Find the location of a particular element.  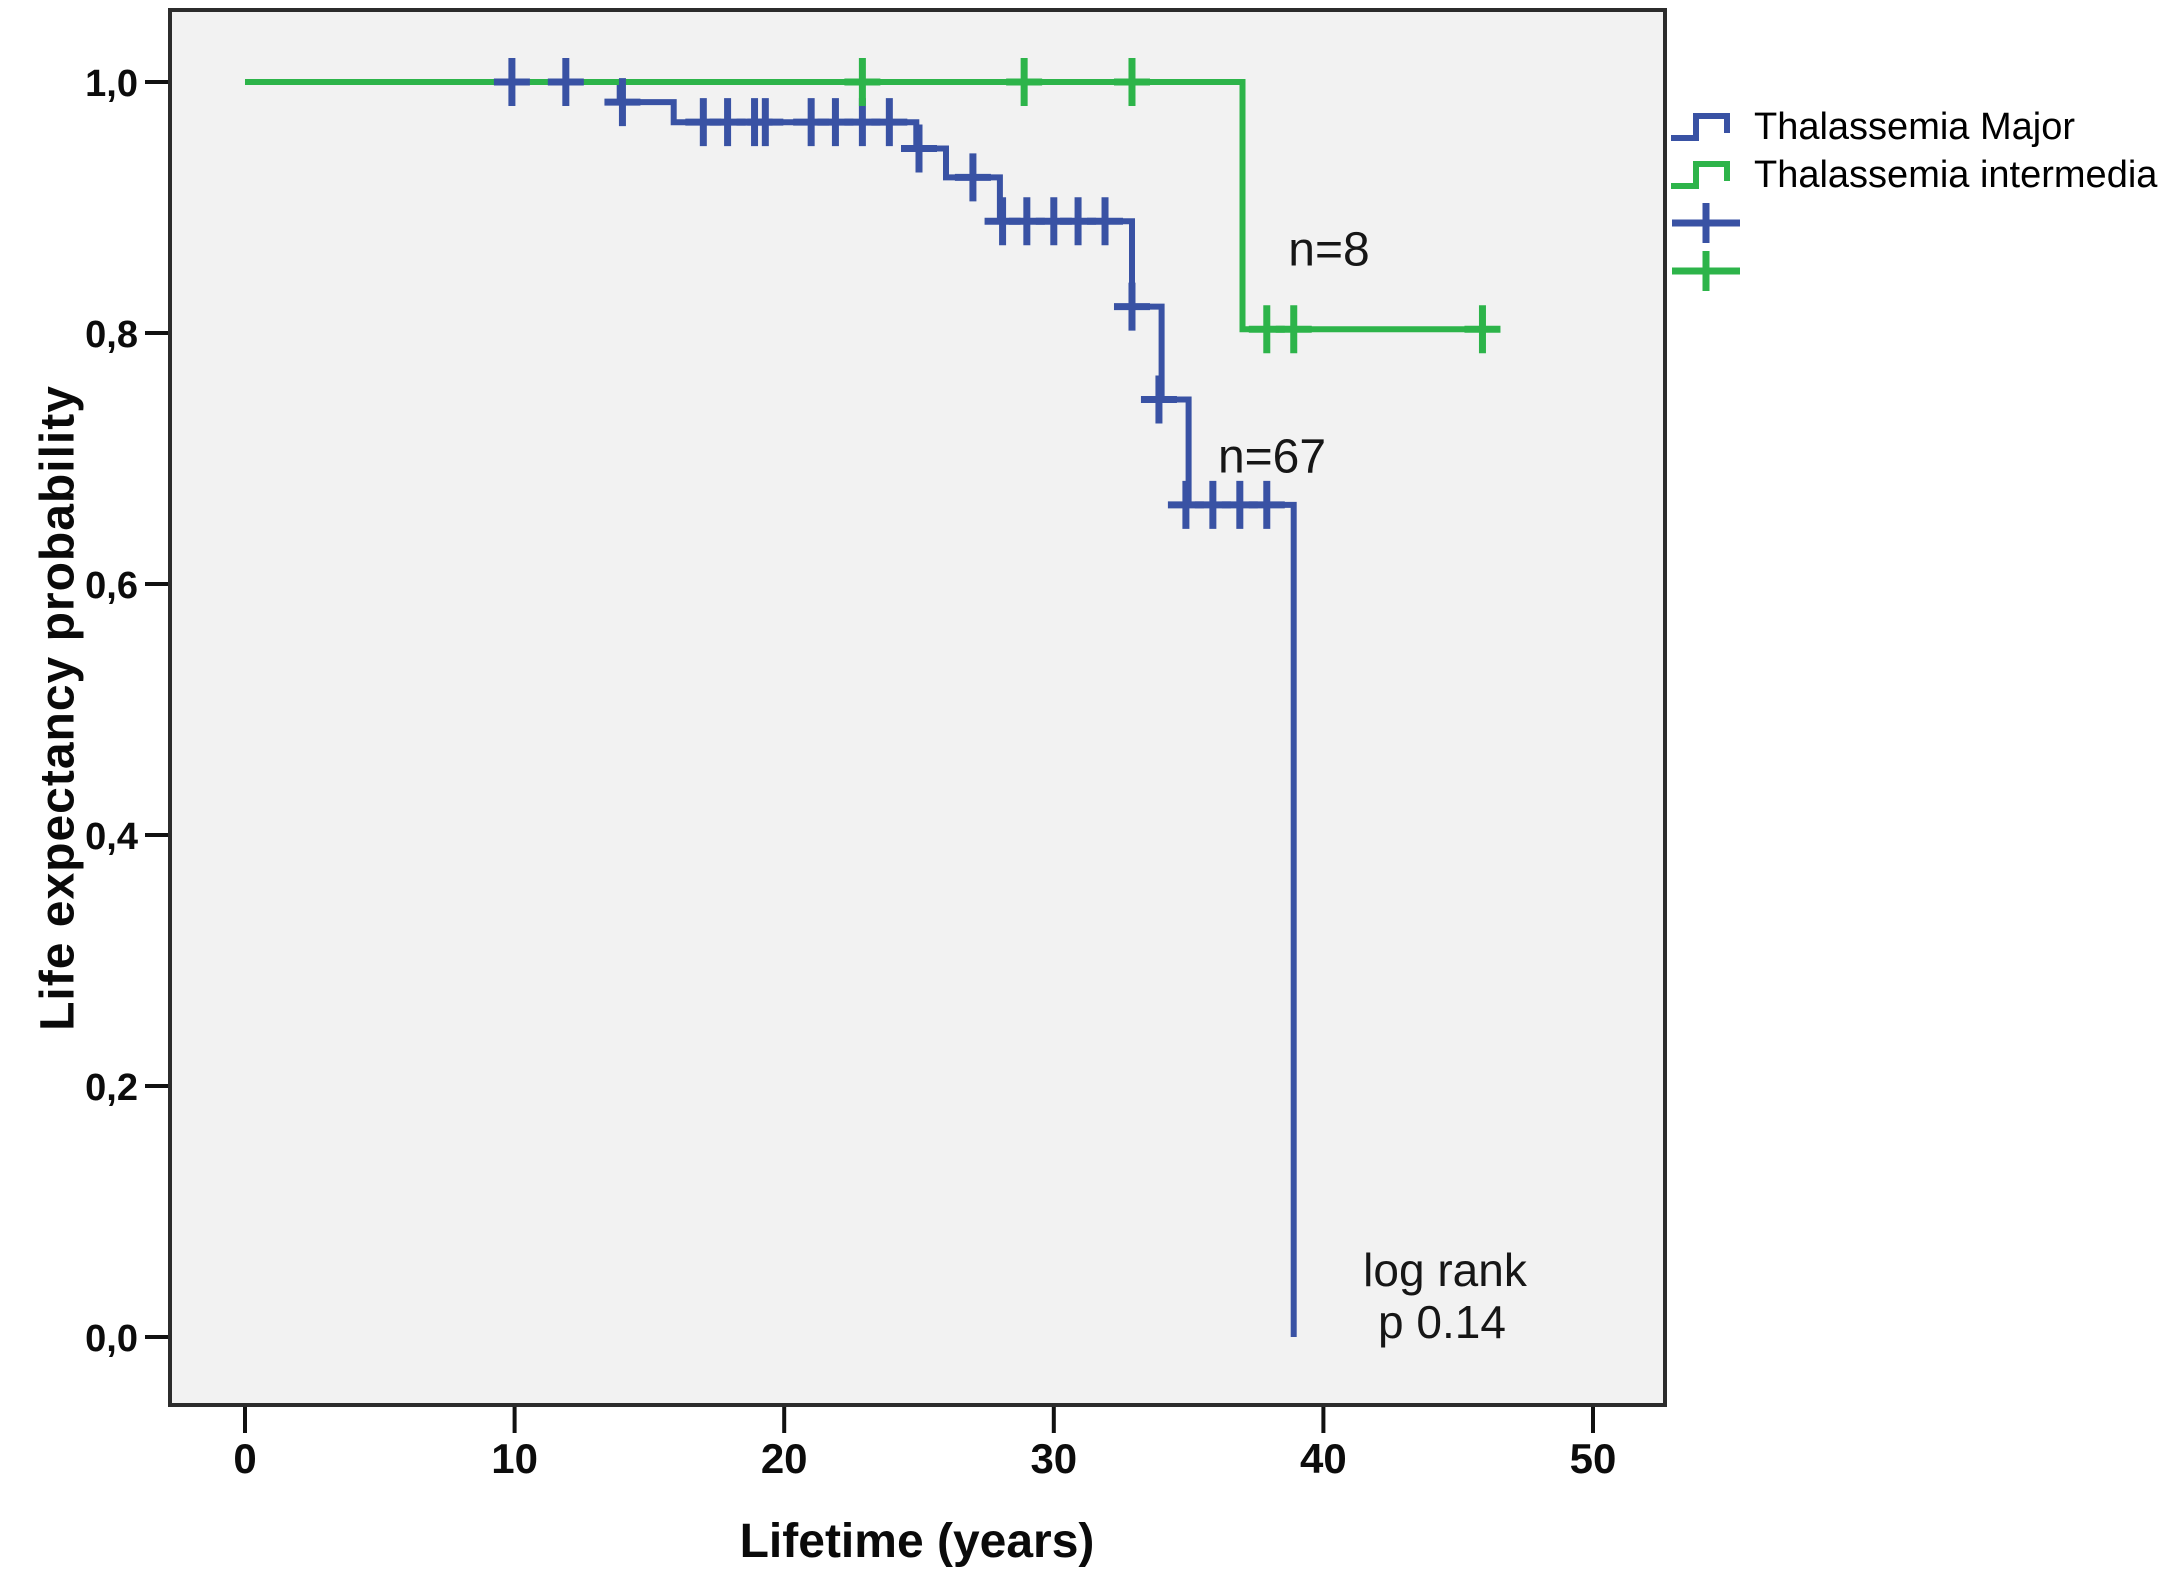

legend-item-censored-intermedia is located at coordinates (1710, 271).